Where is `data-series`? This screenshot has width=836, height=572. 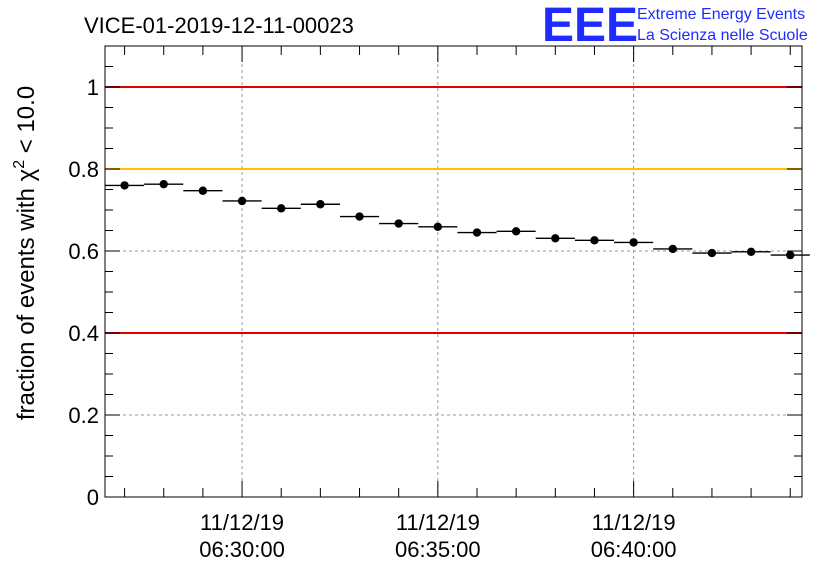 data-series is located at coordinates (457, 219).